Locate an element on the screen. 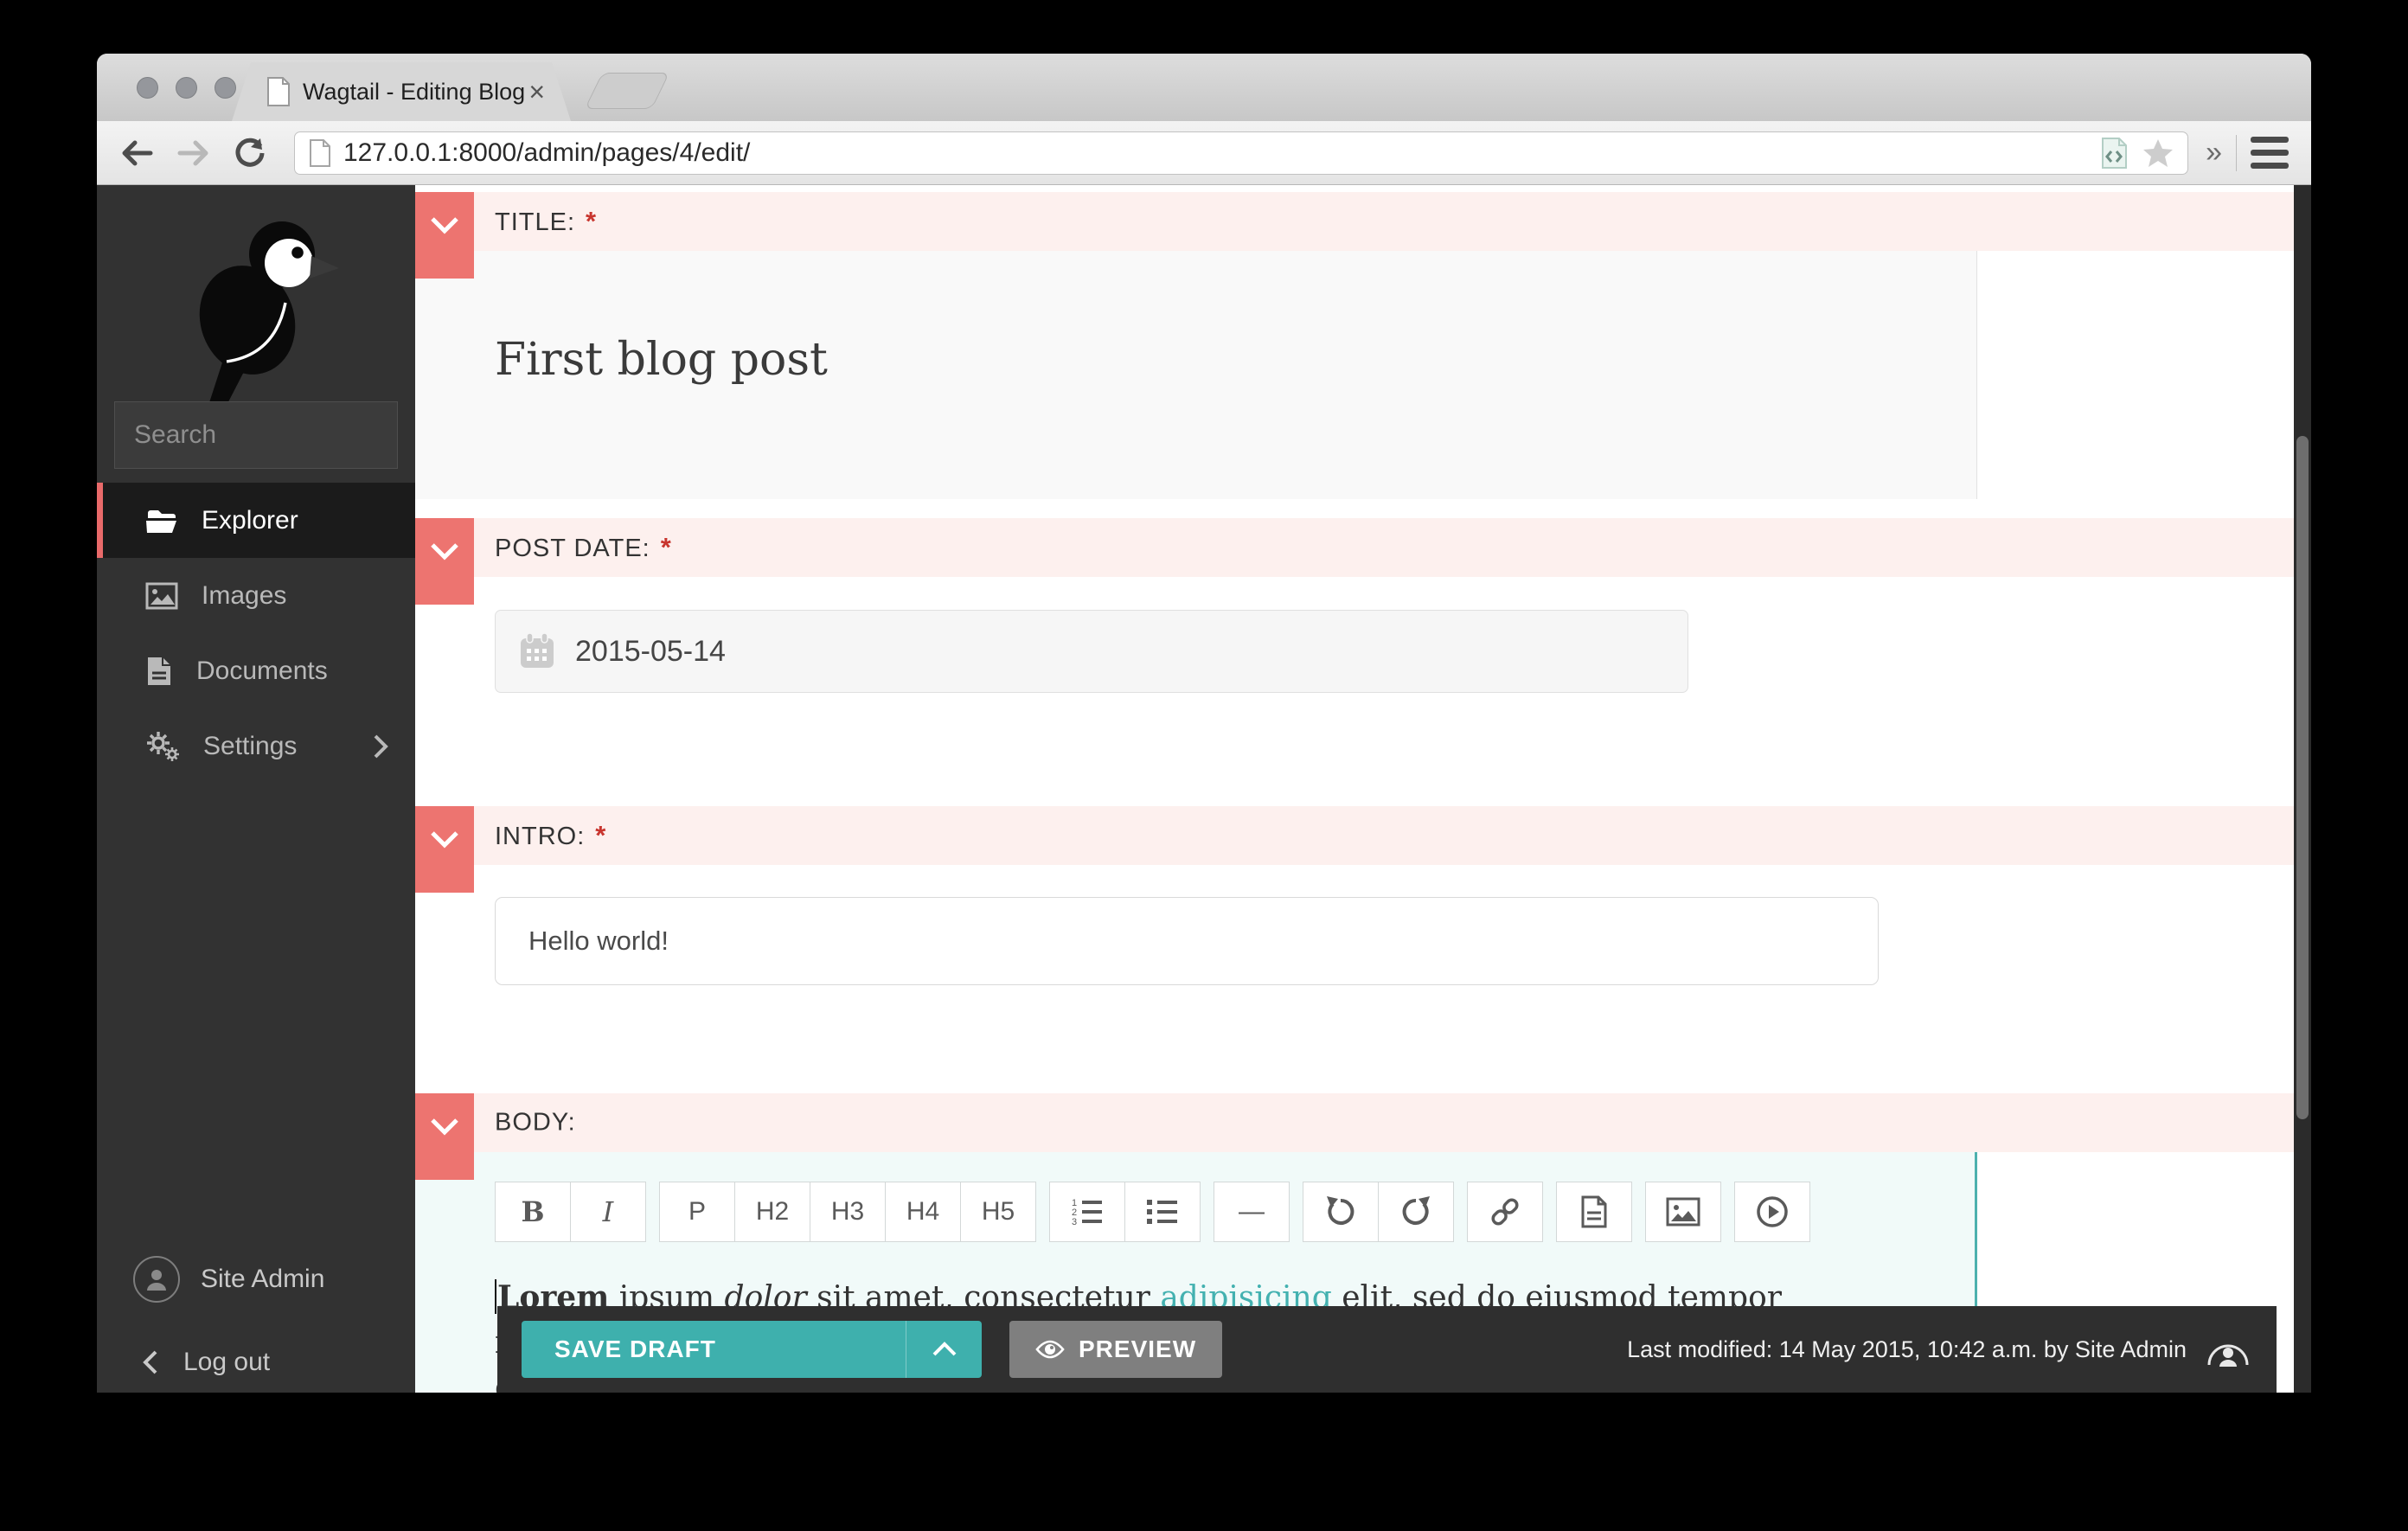 The image size is (2408, 1531). save-options-toggle is located at coordinates (944, 1349).